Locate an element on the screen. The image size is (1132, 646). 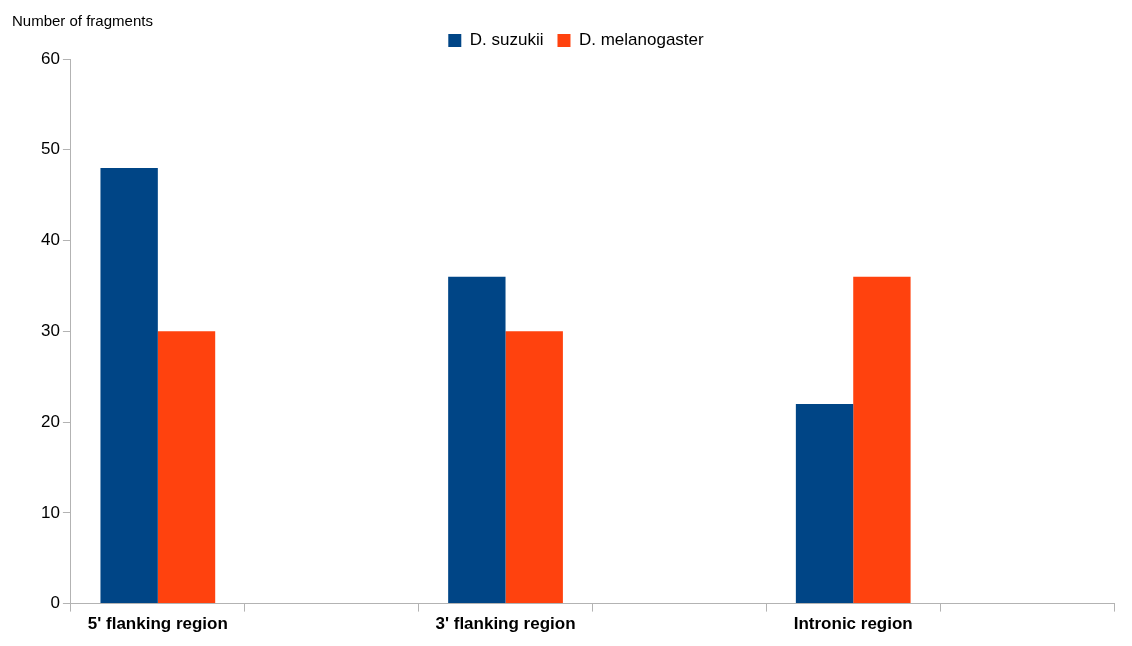
legend-label: D. suzukii is located at coordinates (506, 40).